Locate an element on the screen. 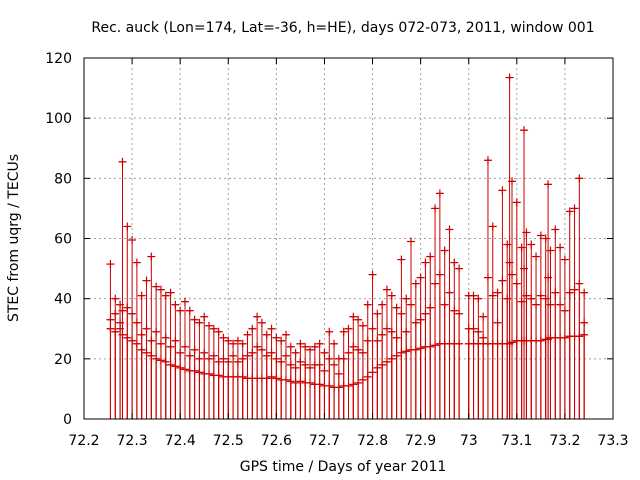 The image size is (640, 480). y-tick-label: 120 is located at coordinates (58, 59).